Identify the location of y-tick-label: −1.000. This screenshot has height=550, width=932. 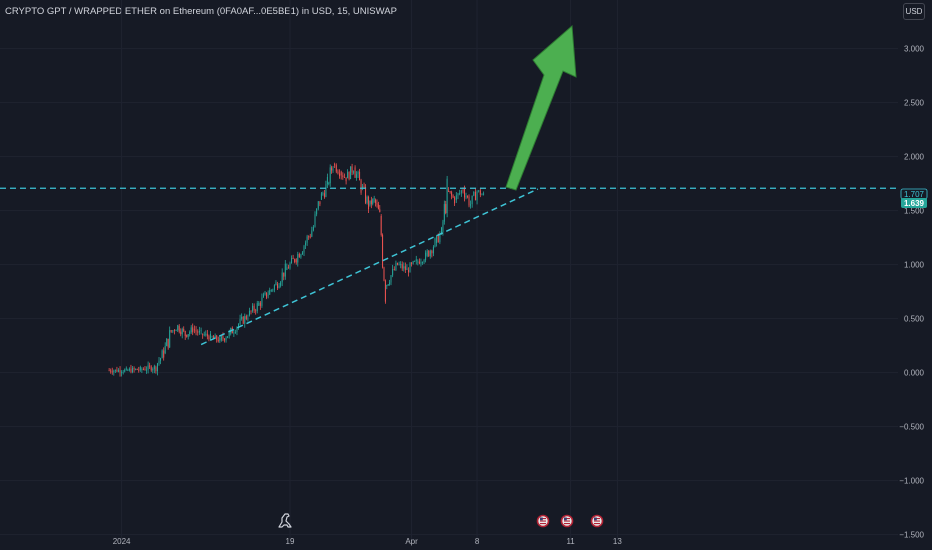
(911, 481).